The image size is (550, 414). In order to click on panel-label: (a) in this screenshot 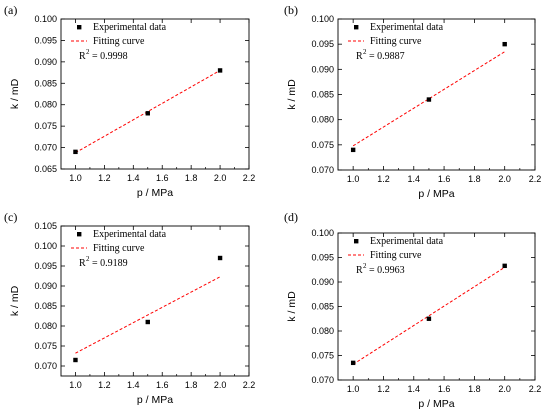, I will do `click(10, 10)`.